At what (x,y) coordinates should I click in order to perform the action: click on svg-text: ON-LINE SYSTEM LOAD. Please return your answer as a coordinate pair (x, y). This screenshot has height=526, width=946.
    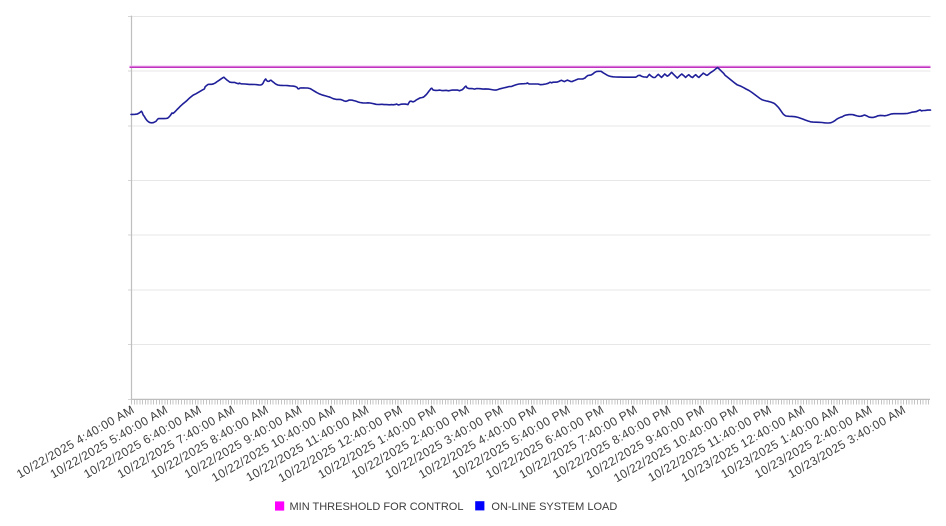
    Looking at the image, I should click on (554, 507).